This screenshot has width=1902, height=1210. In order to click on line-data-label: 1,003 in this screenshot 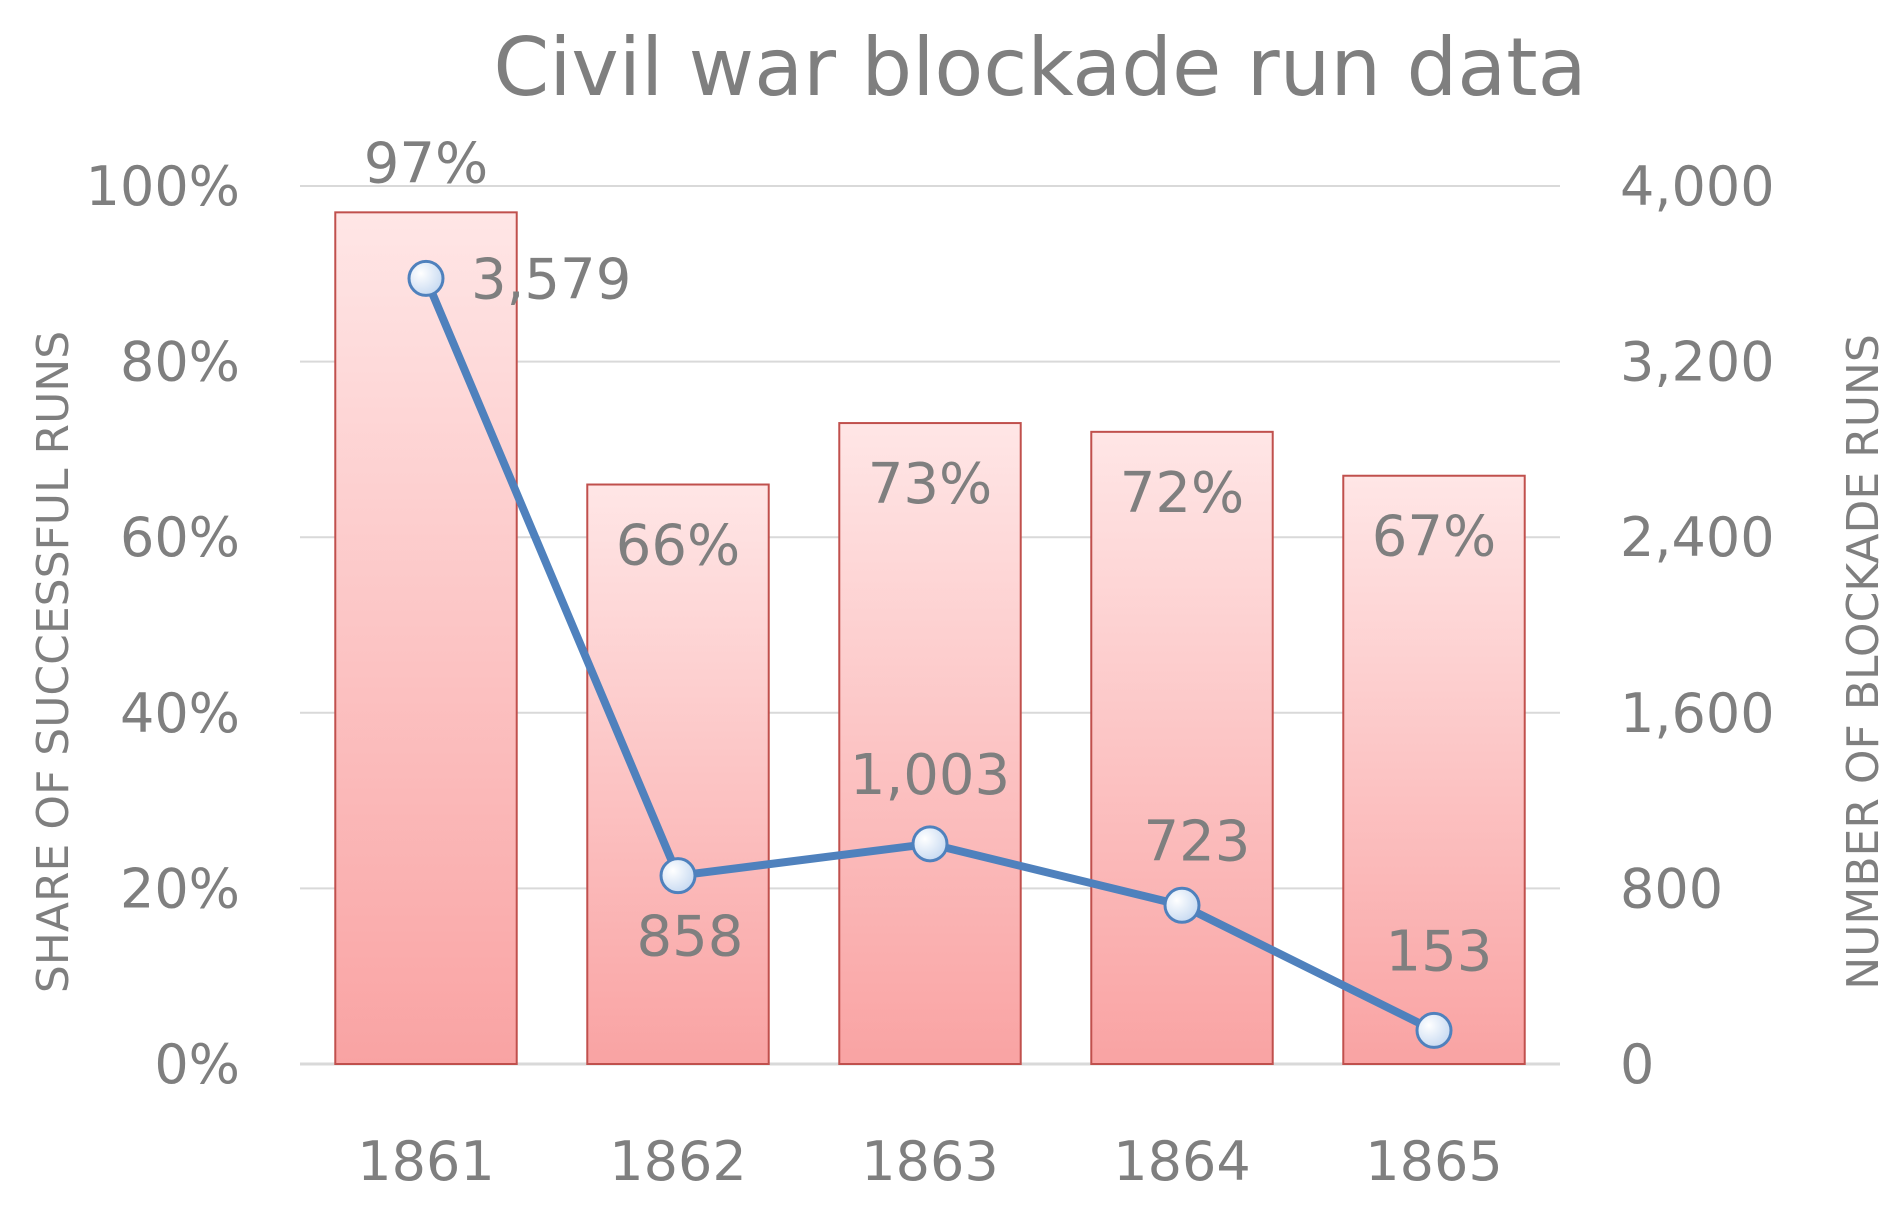, I will do `click(930, 775)`.